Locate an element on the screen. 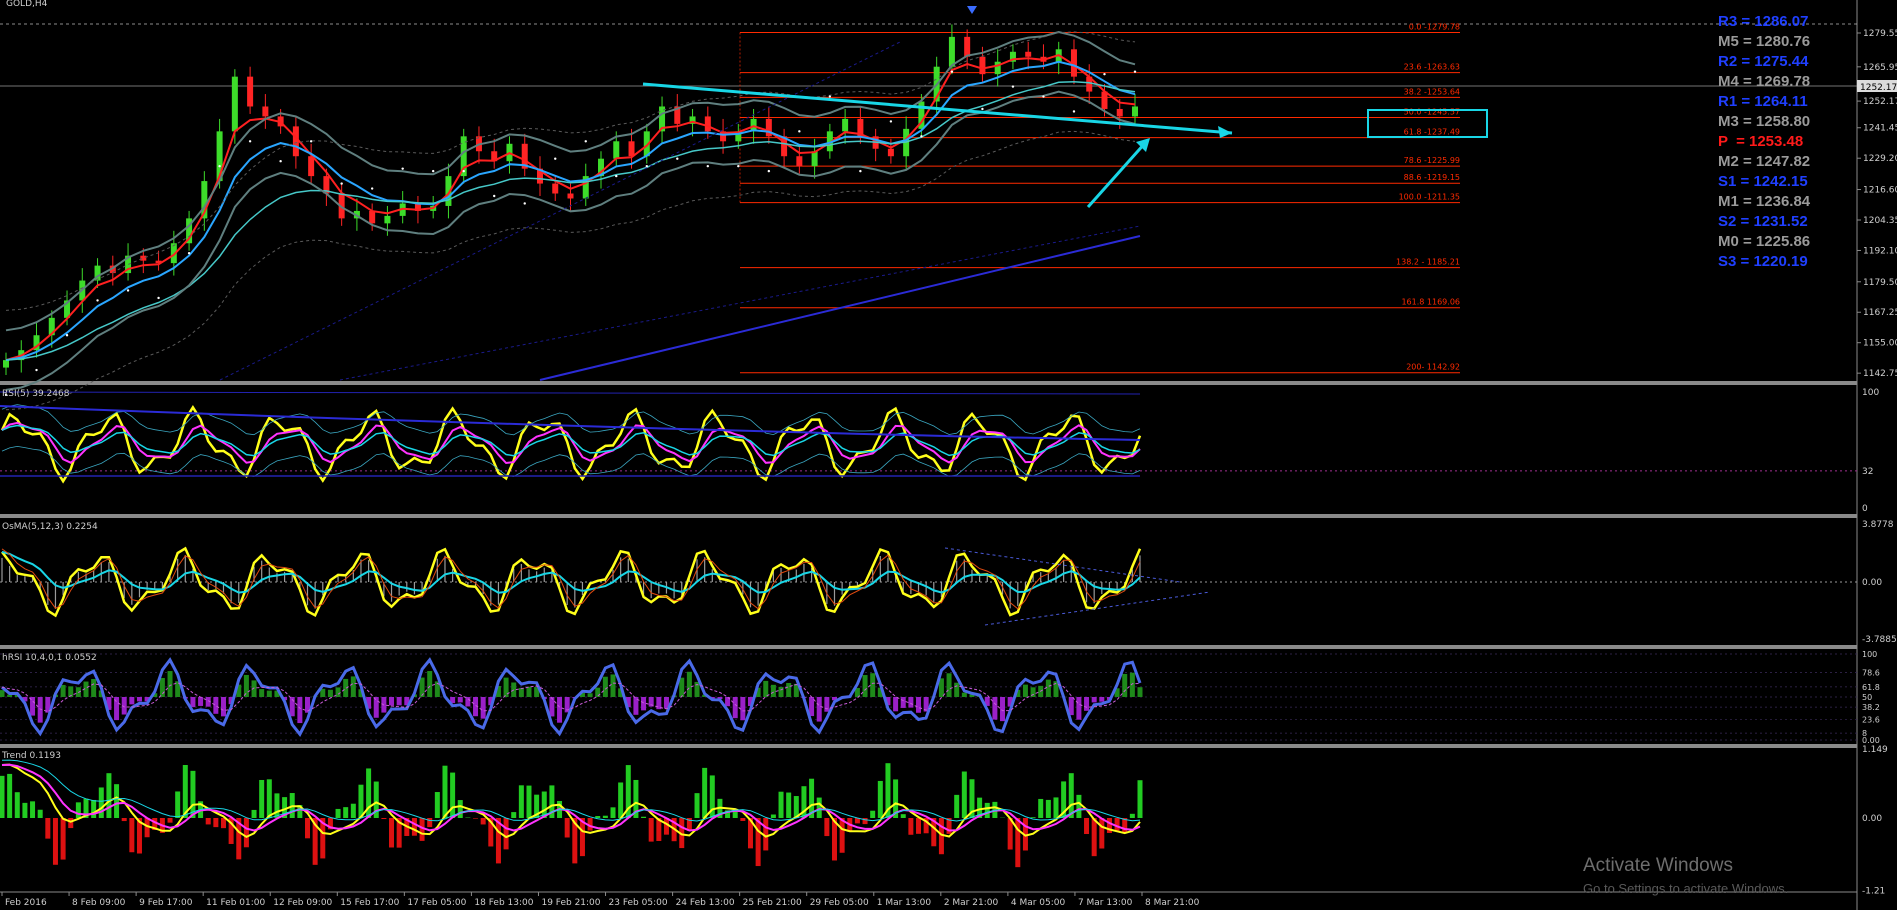 The width and height of the screenshot is (1897, 910). osma-signal-line is located at coordinates (571, 572).